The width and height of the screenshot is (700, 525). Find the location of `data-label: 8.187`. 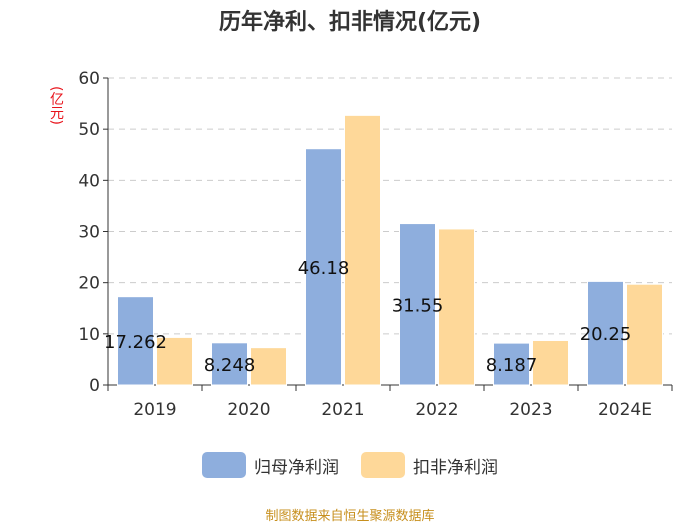

data-label: 8.187 is located at coordinates (512, 365).